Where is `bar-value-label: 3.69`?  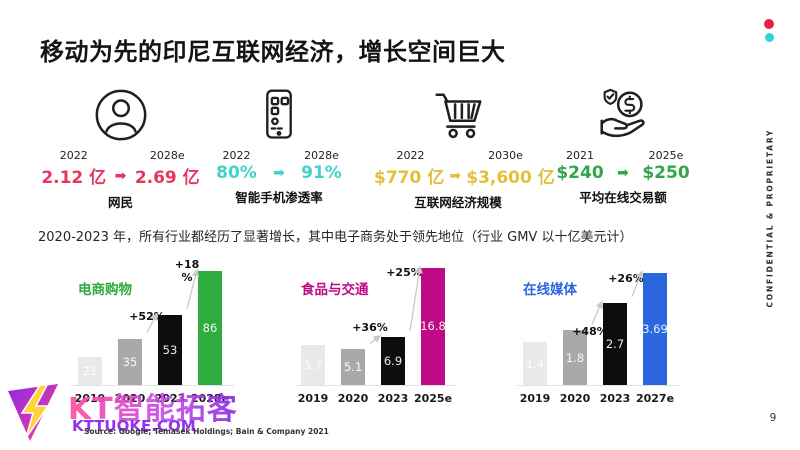 bar-value-label: 3.69 is located at coordinates (655, 328).